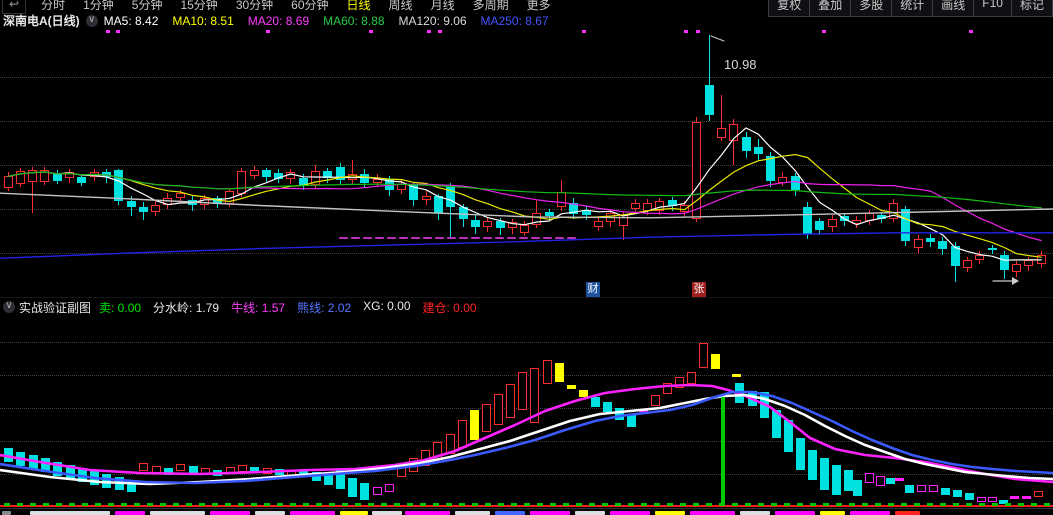 The image size is (1053, 515). Describe the element at coordinates (53, 6) in the screenshot. I see `period-tab-分时: 分时` at that location.